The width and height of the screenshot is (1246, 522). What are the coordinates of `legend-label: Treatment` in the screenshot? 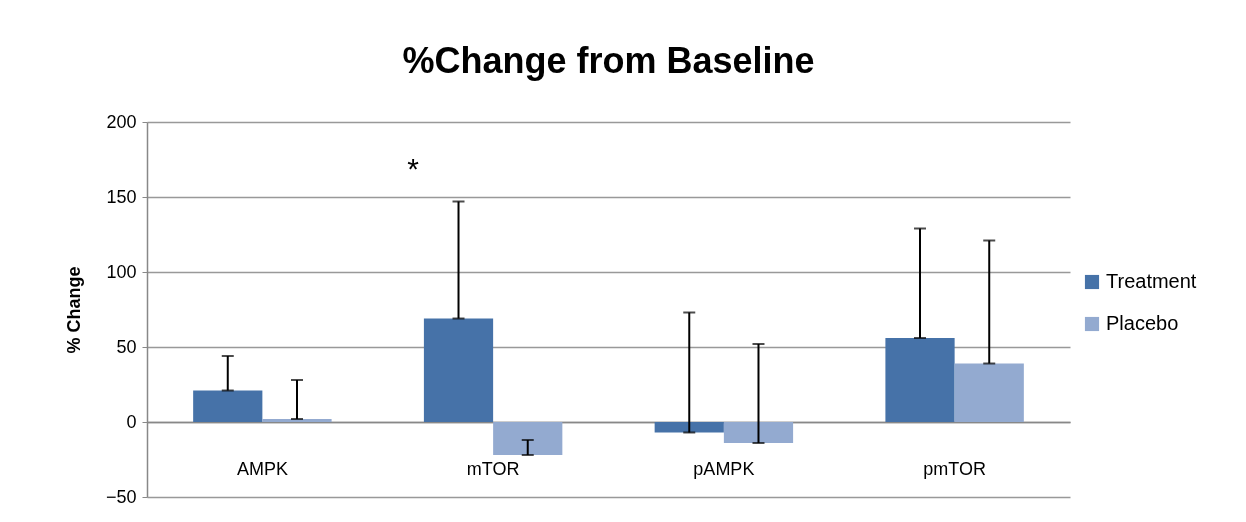 It's located at (1151, 281).